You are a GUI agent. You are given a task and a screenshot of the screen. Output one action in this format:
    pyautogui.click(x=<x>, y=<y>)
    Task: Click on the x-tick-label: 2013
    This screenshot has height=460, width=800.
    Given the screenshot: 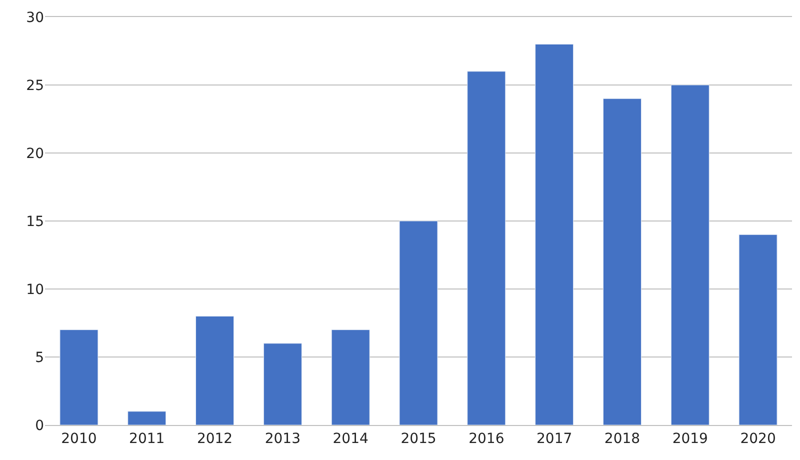 What is the action you would take?
    pyautogui.click(x=282, y=438)
    